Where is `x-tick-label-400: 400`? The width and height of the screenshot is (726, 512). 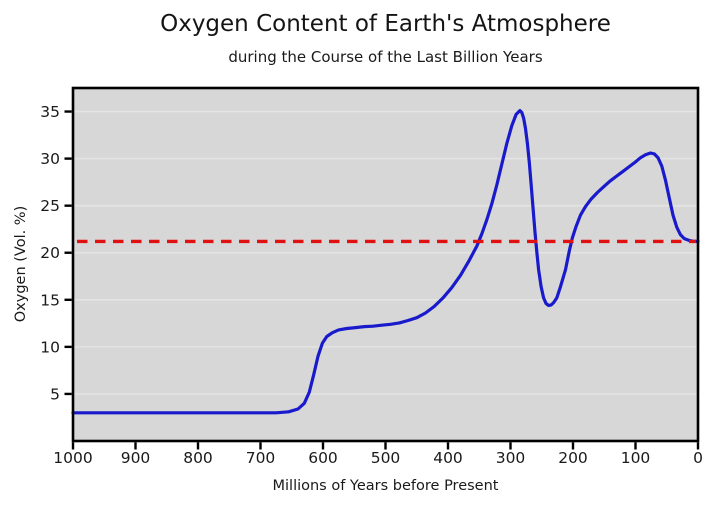
x-tick-label-400: 400 is located at coordinates (448, 458).